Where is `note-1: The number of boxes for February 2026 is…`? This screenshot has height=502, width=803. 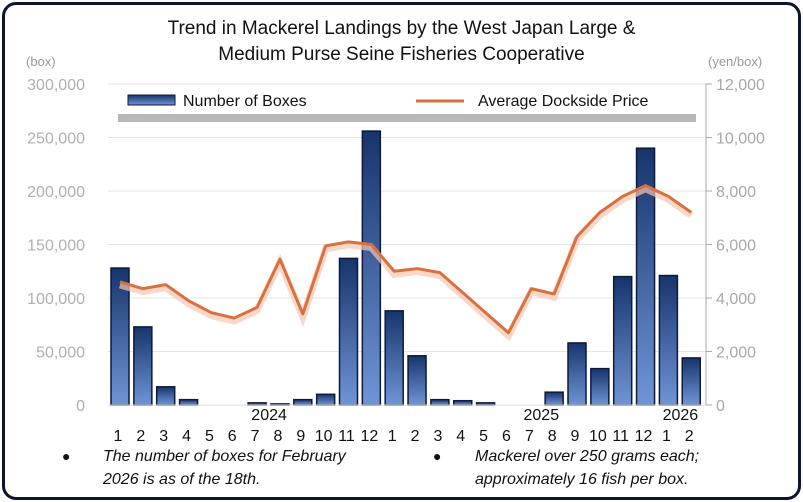 note-1: The number of boxes for February 2026 is… is located at coordinates (224, 468).